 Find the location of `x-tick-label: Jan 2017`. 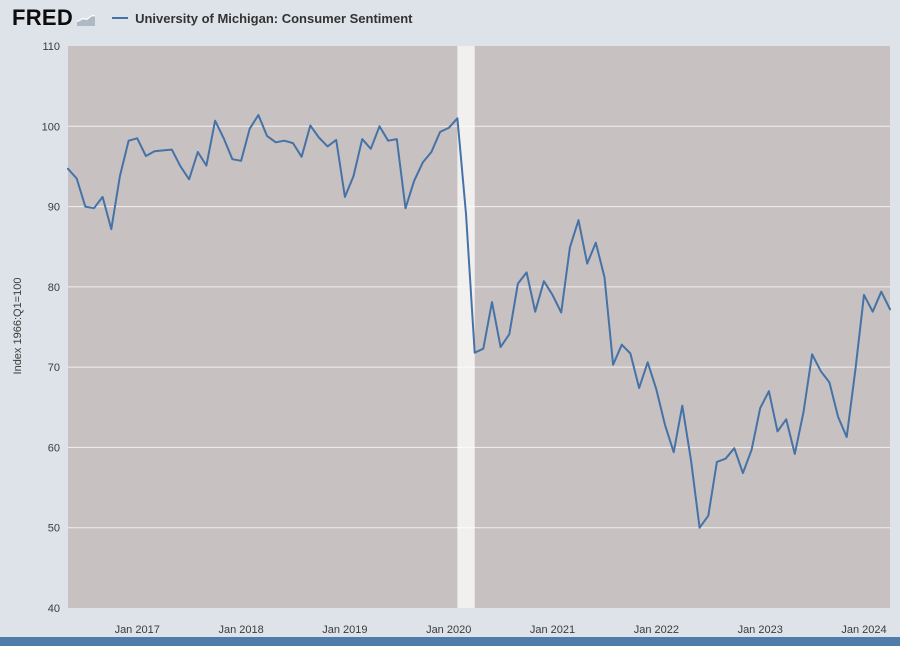

x-tick-label: Jan 2017 is located at coordinates (137, 630).